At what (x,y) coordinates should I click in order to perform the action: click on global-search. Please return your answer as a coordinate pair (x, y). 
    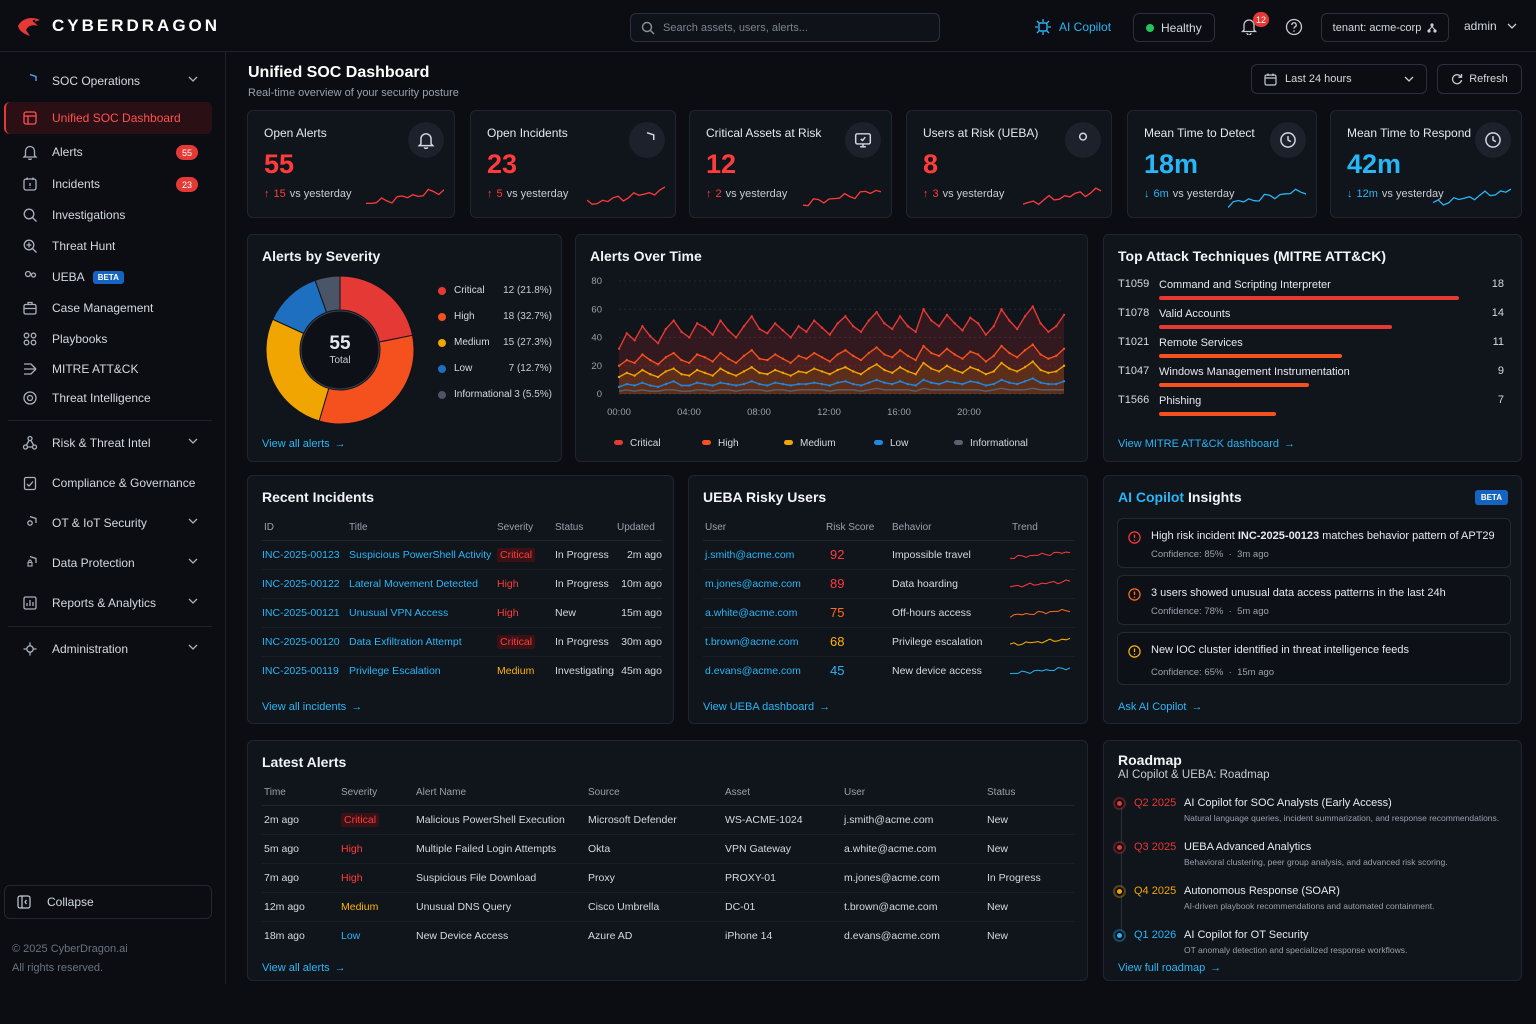
    Looking at the image, I should click on (785, 27).